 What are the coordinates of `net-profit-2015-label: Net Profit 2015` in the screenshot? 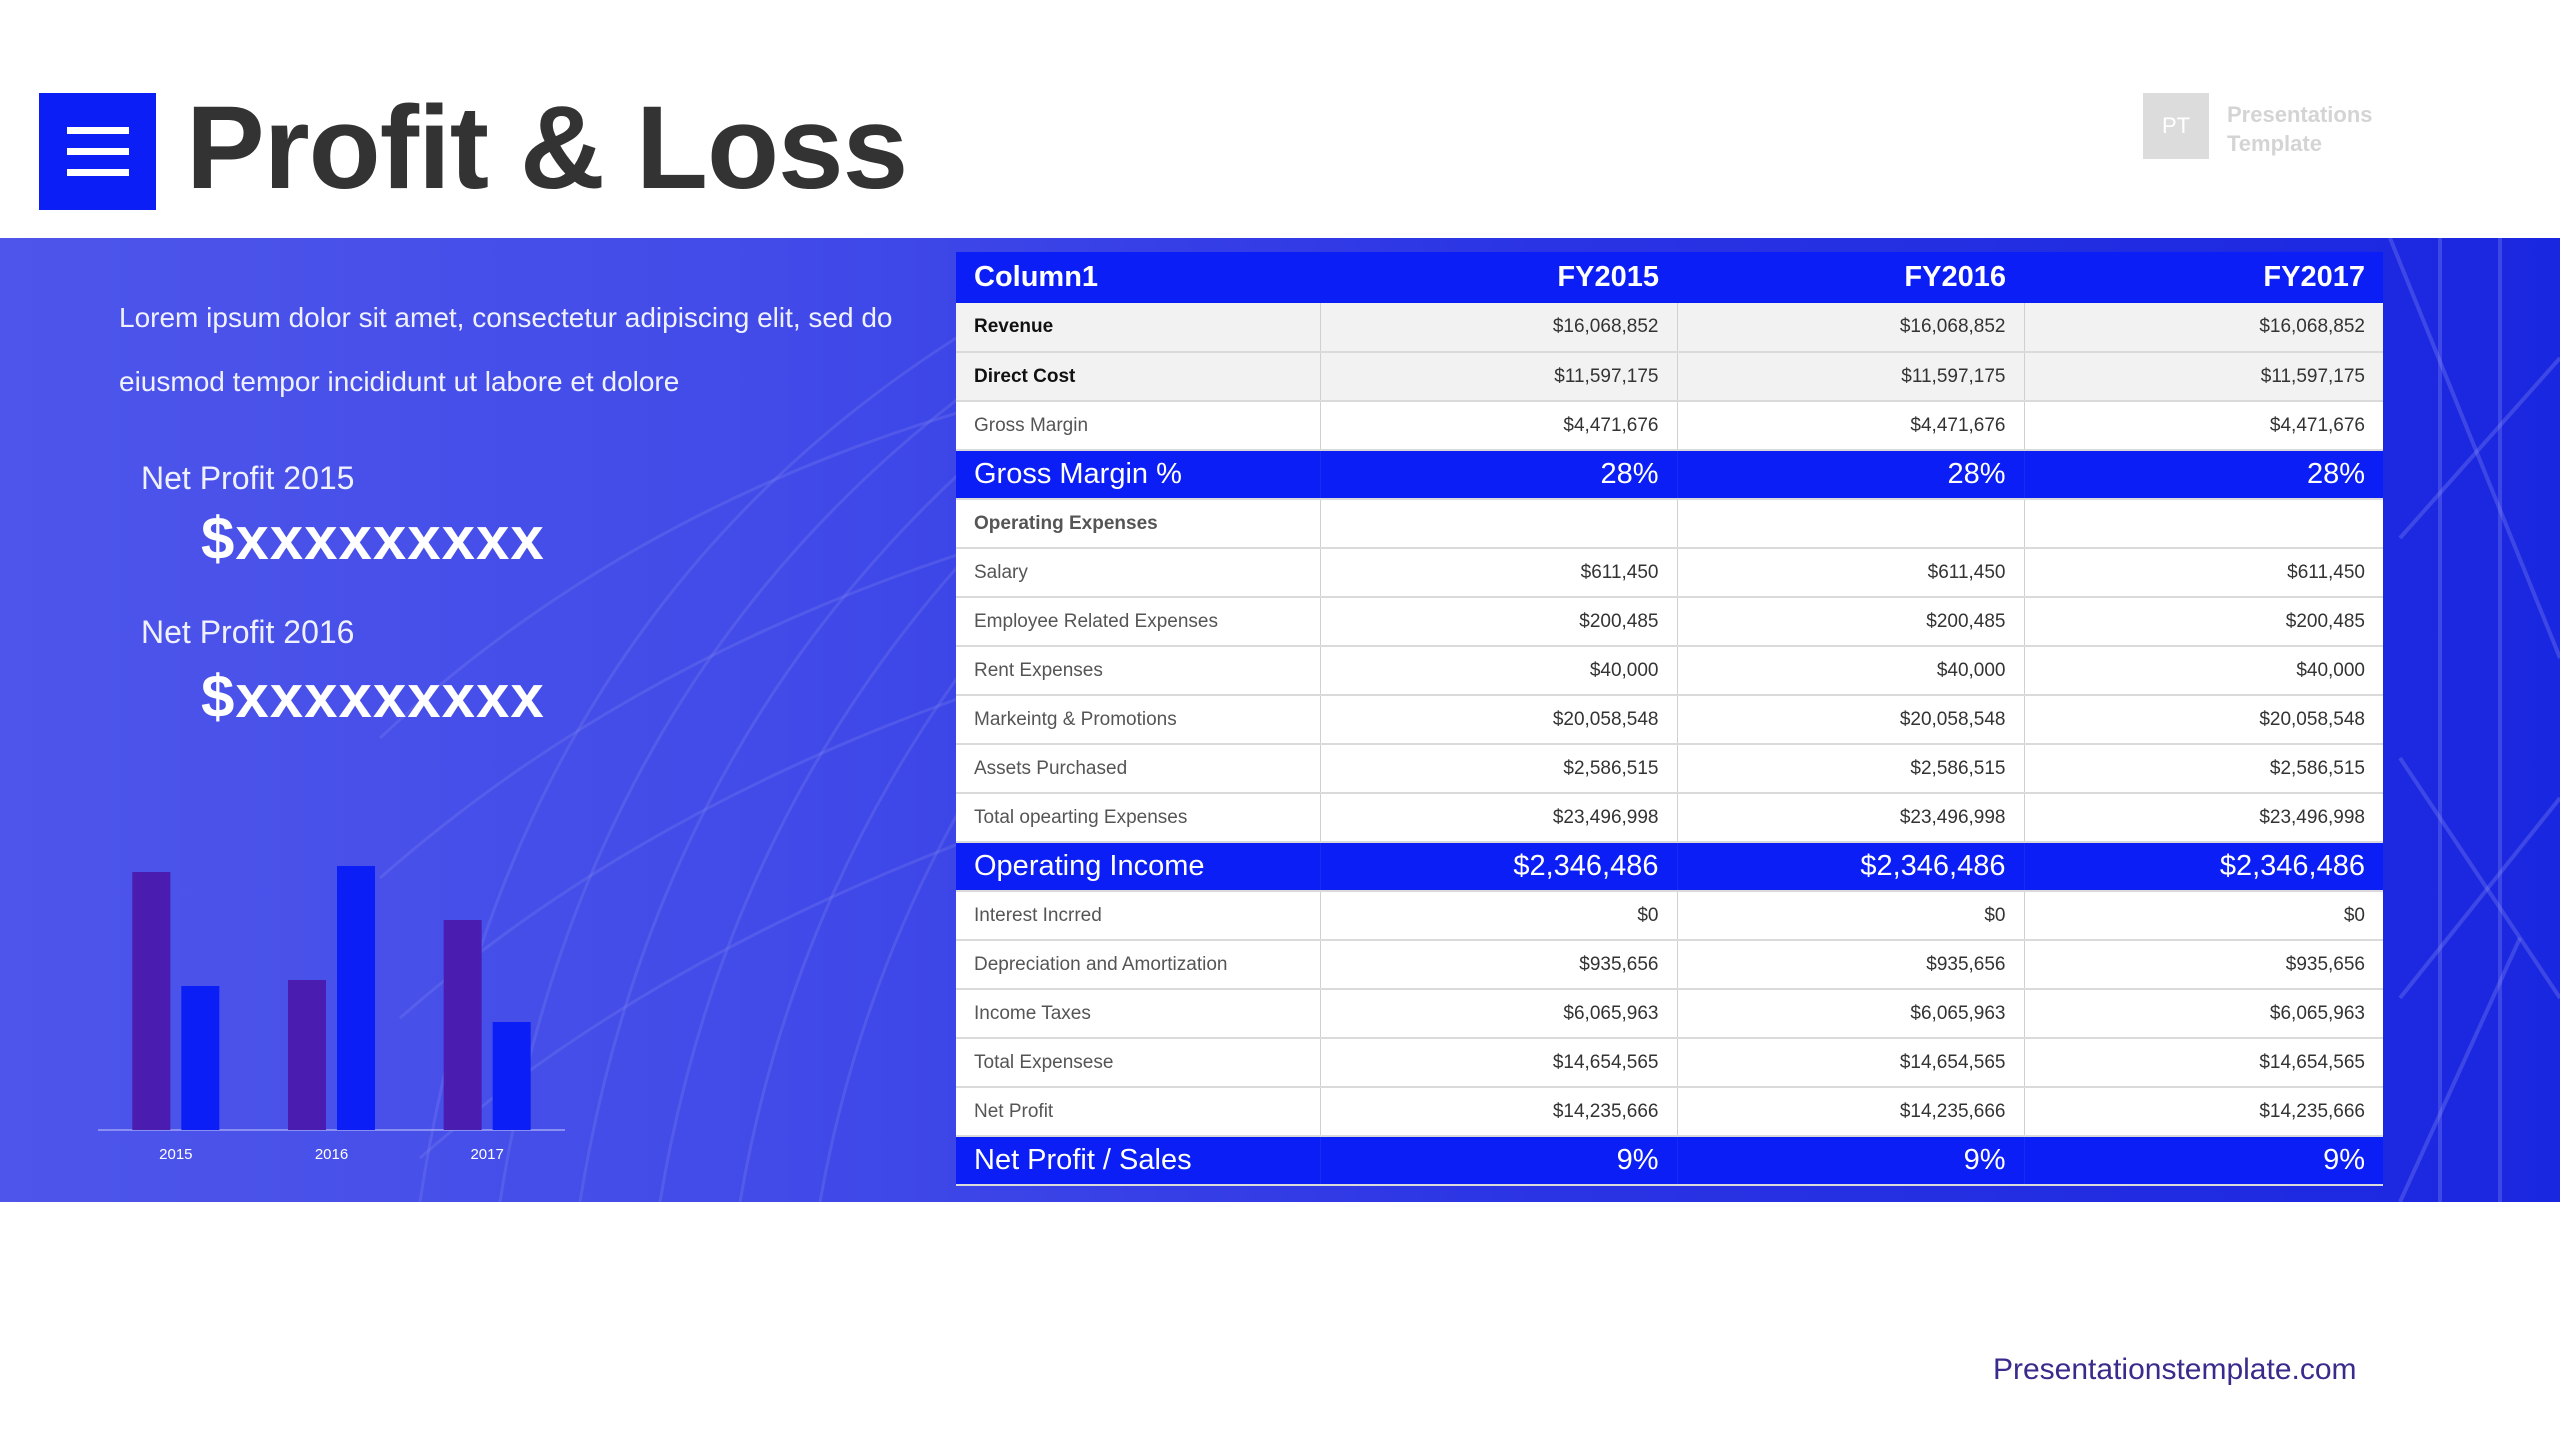 It's located at (248, 478).